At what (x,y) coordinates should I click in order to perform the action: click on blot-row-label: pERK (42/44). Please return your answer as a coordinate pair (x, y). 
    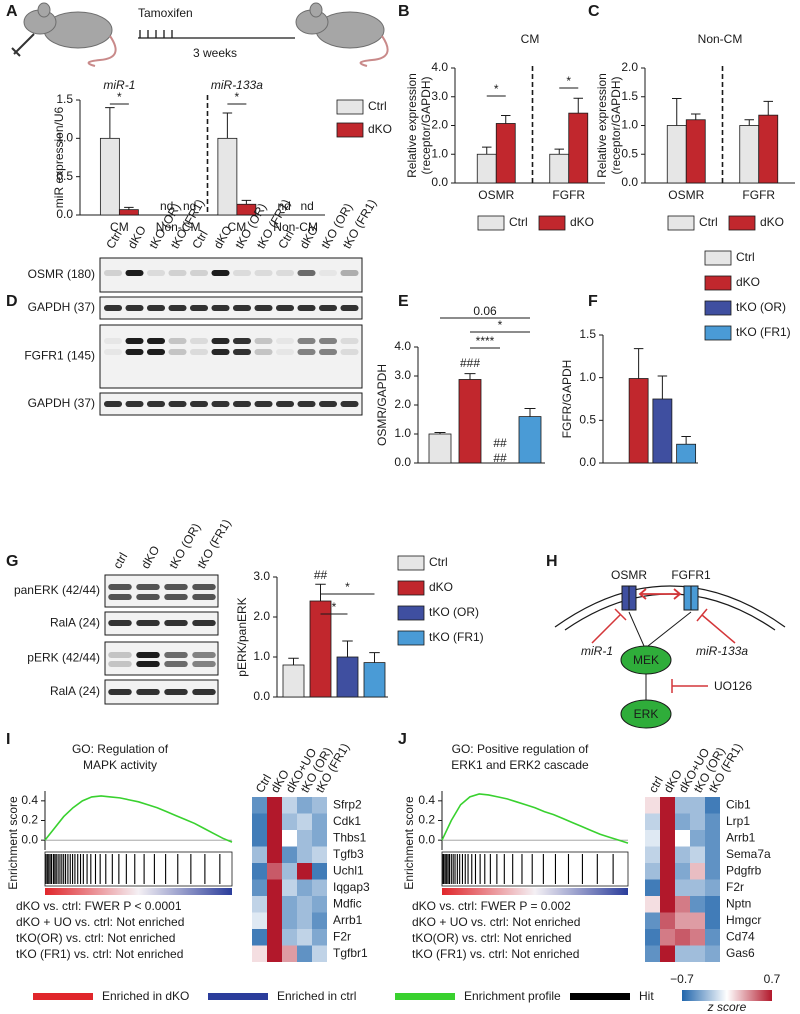
    Looking at the image, I should click on (63, 658).